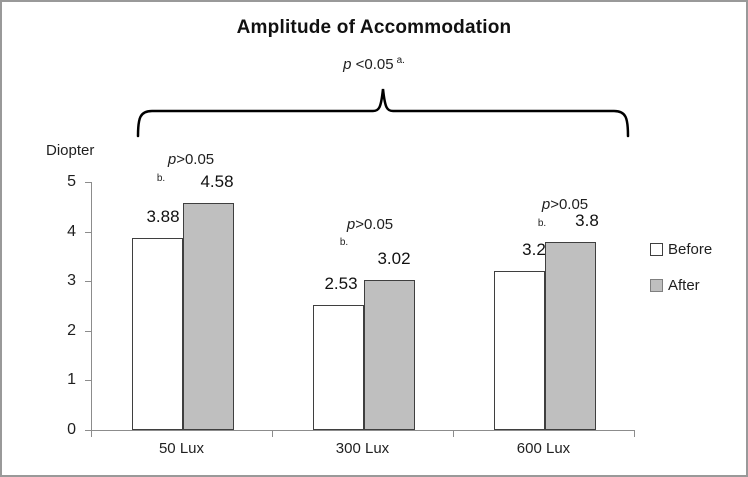 This screenshot has height=477, width=748. Describe the element at coordinates (519, 350) in the screenshot. I see `bar-before-600-lux` at that location.